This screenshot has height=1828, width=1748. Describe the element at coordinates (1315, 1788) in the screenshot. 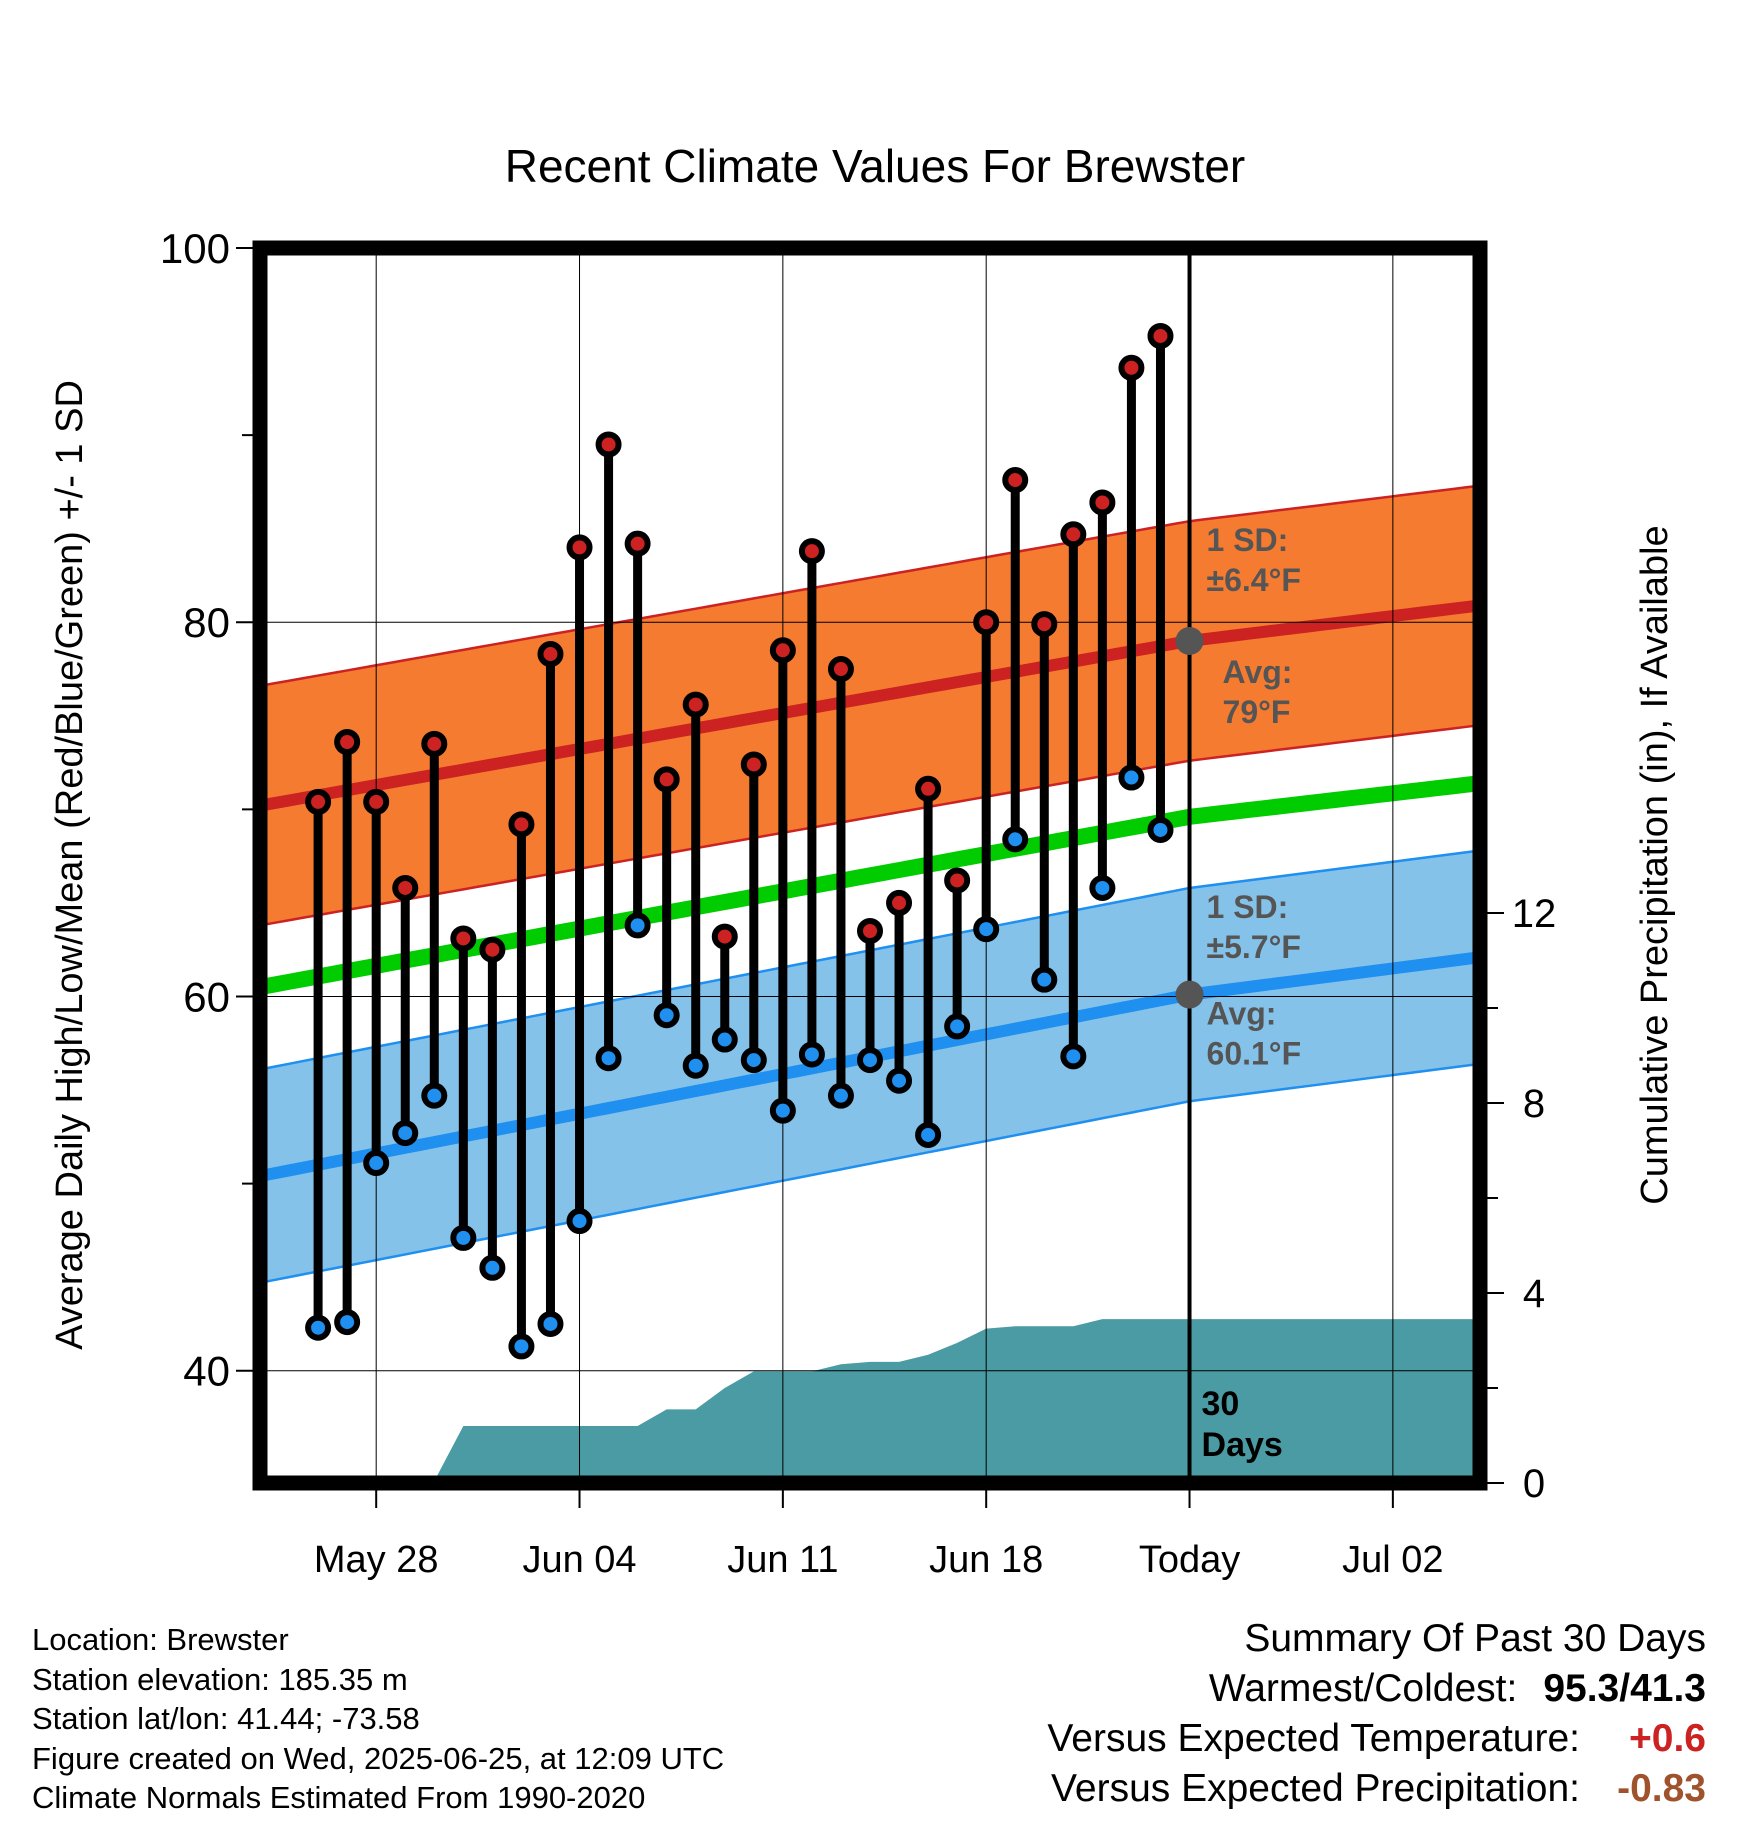

I see `precip-label: Versus Expected Precipitation:` at that location.